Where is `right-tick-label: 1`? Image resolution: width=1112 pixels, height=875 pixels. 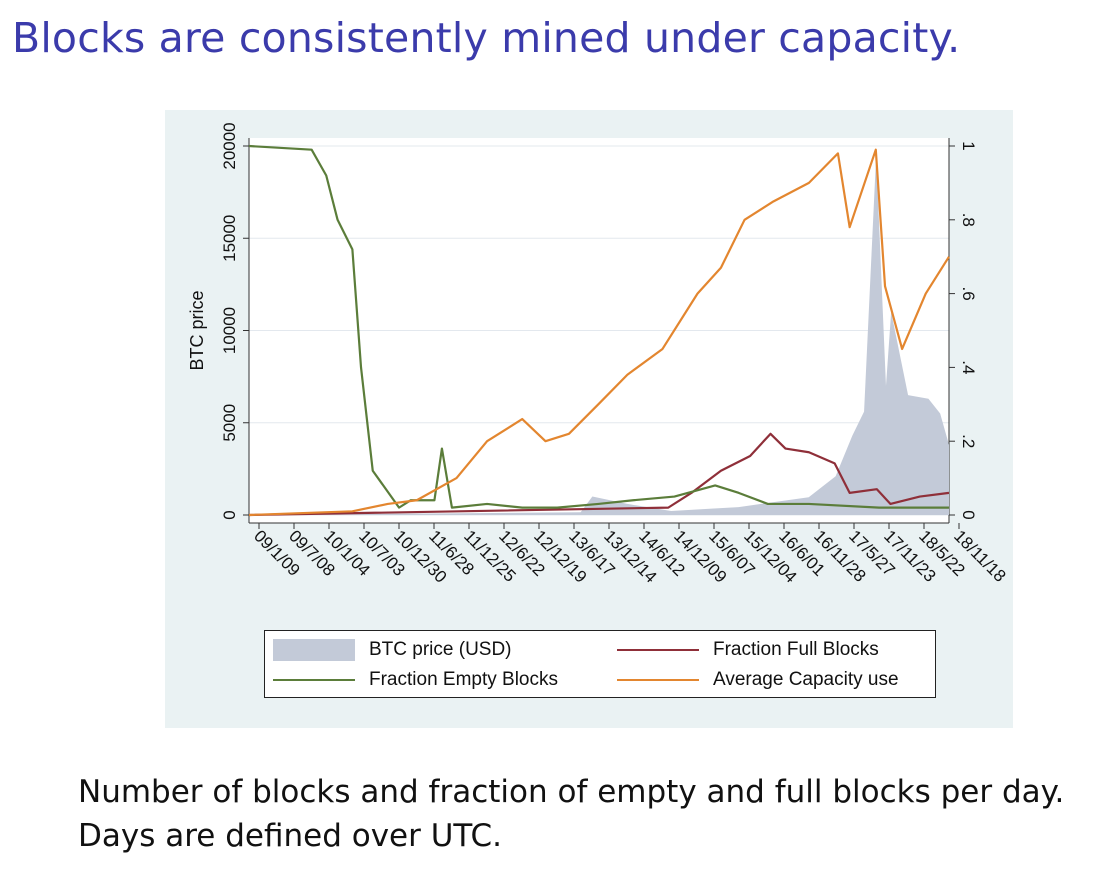 right-tick-label: 1 is located at coordinates (968, 145).